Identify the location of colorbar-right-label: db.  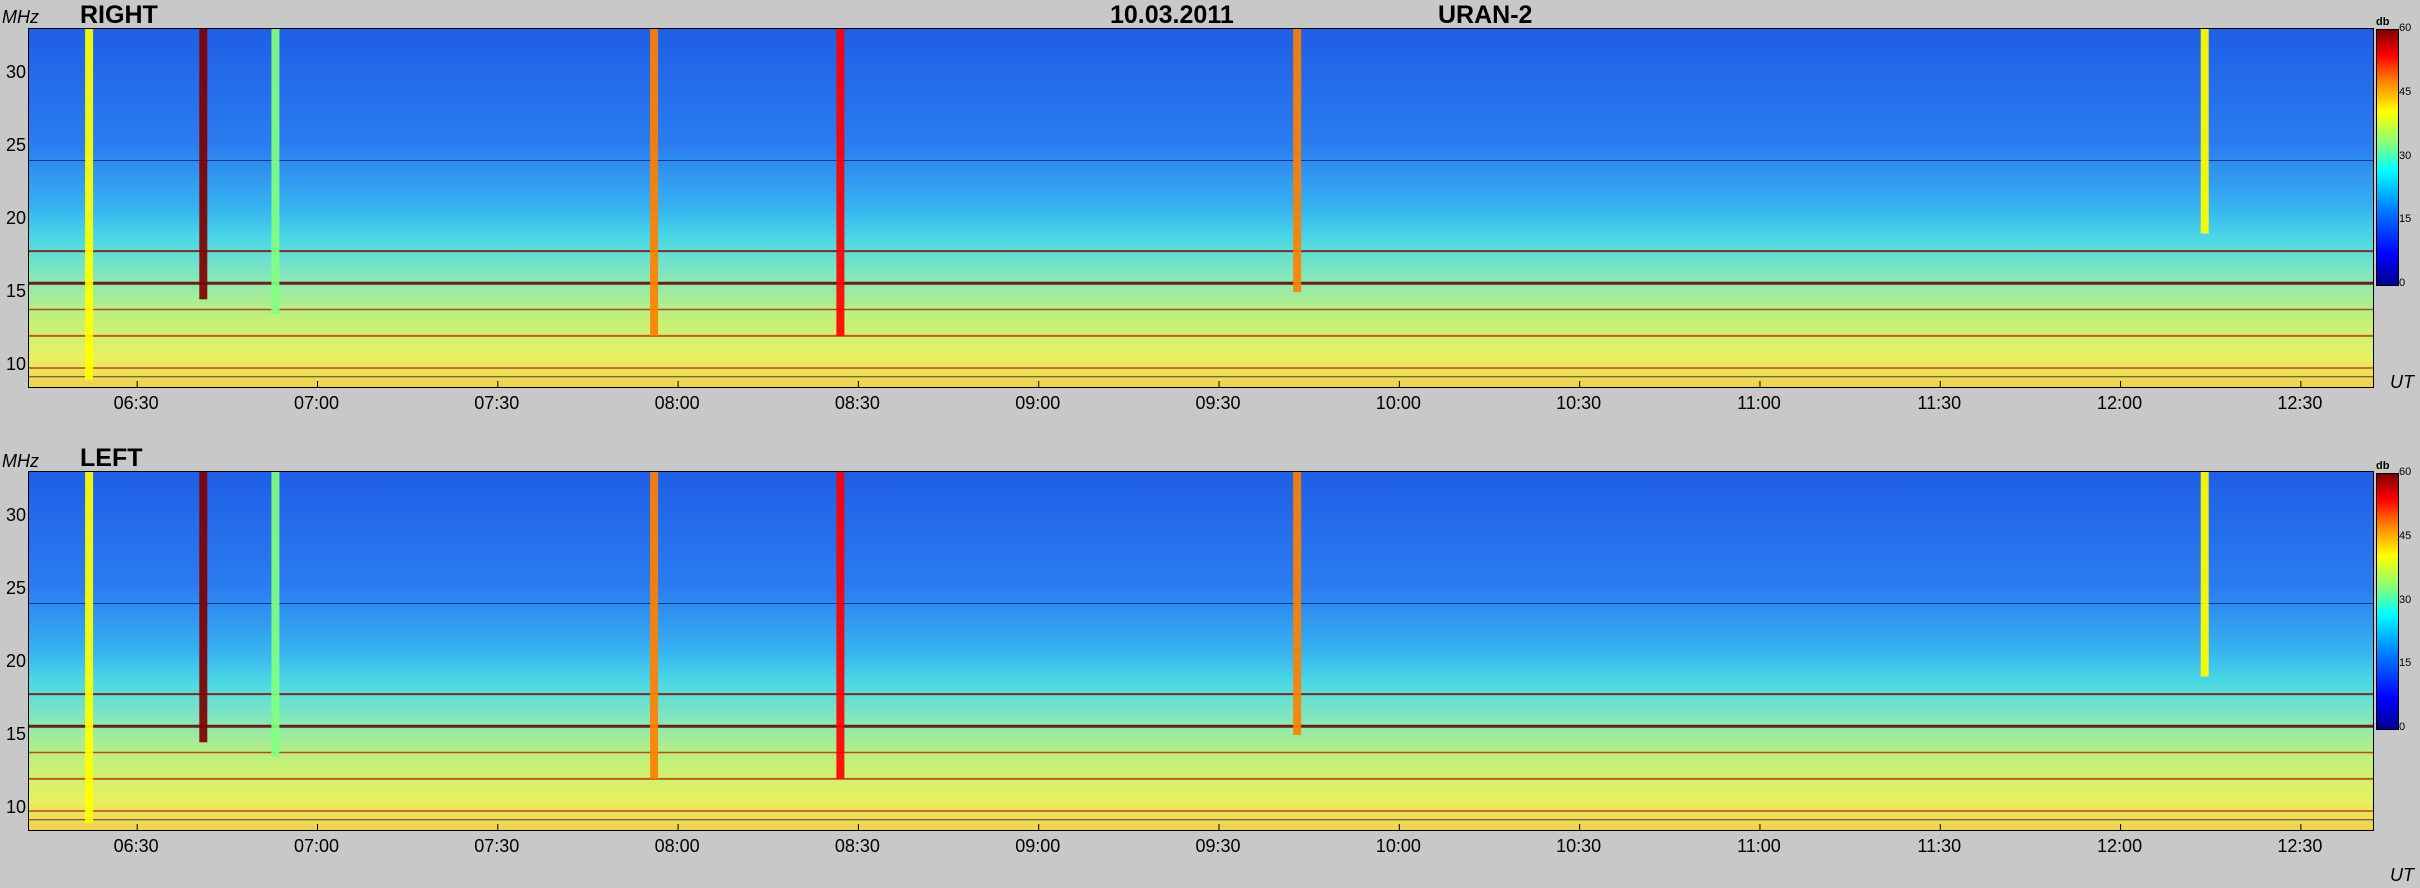
(2383, 22).